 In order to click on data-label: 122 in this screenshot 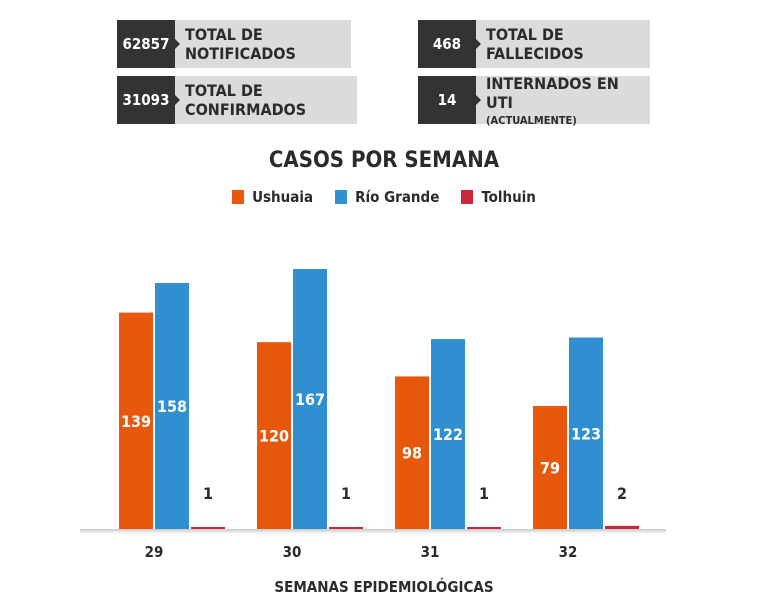, I will do `click(448, 434)`.